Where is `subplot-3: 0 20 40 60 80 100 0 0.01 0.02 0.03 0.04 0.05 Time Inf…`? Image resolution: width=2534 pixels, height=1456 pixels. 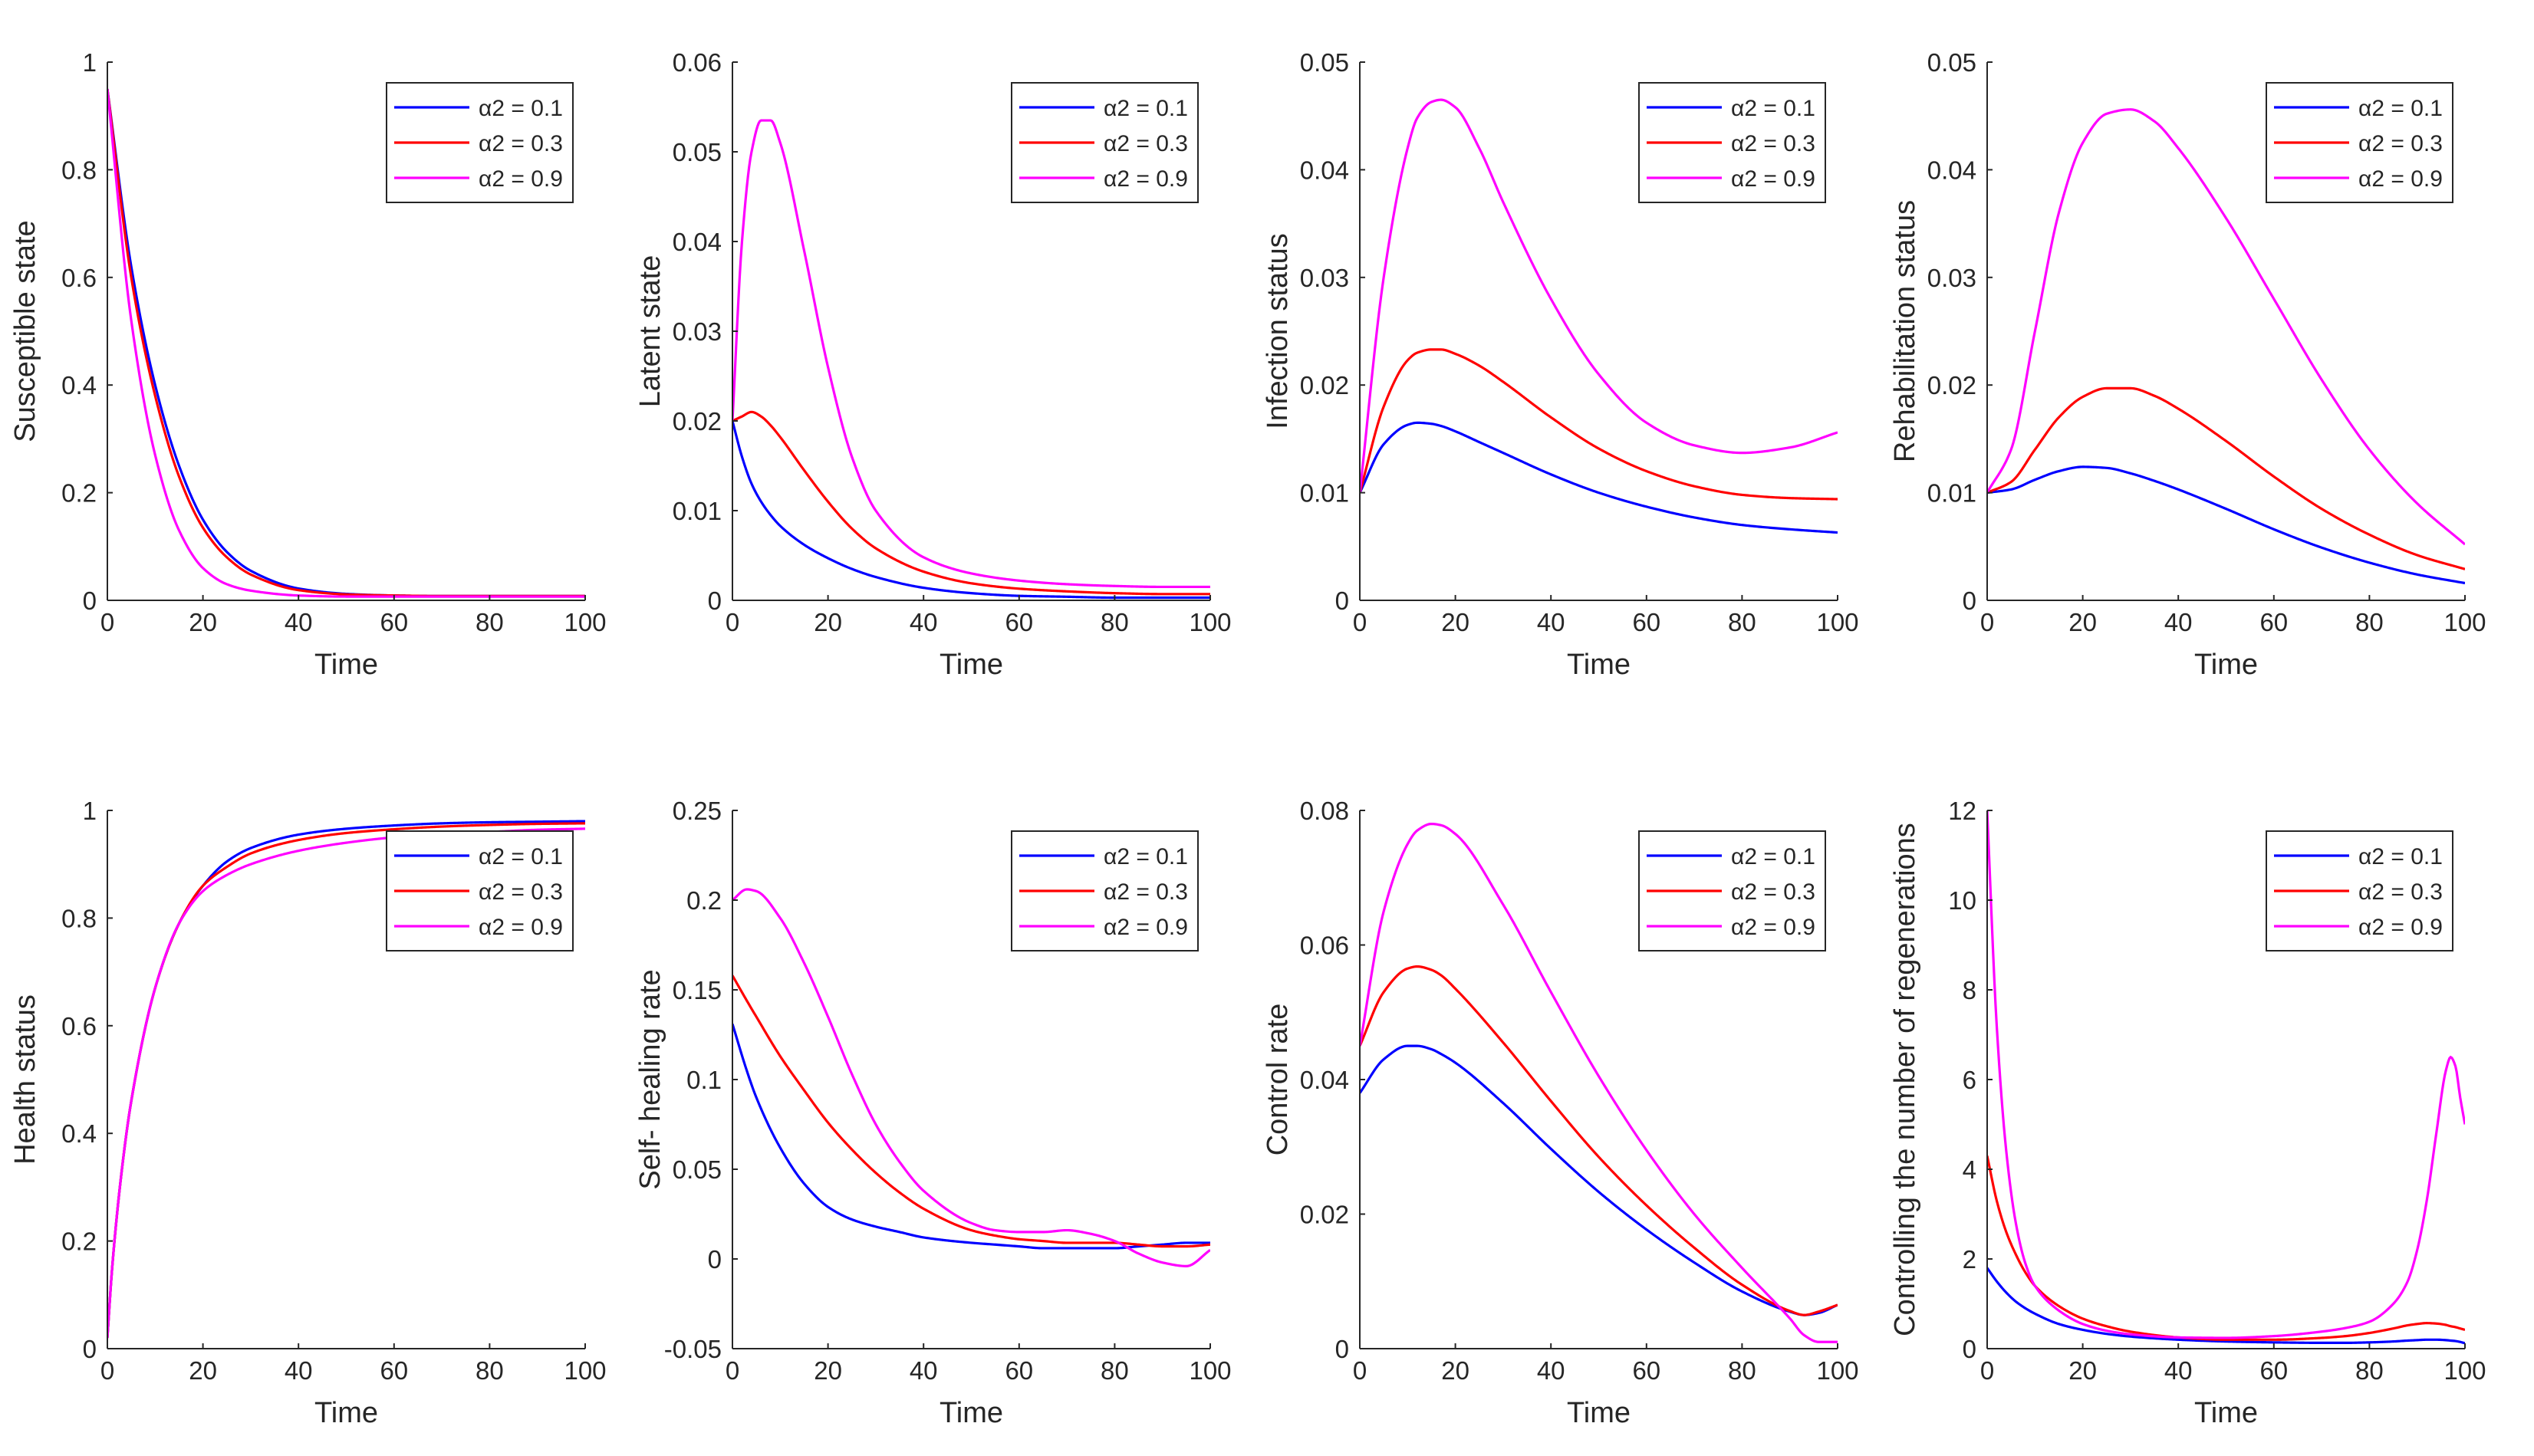
subplot-3: 0 20 40 60 80 100 0 0.01 0.02 0.03 0.04 0.05 Time Inf… is located at coordinates (1560, 364).